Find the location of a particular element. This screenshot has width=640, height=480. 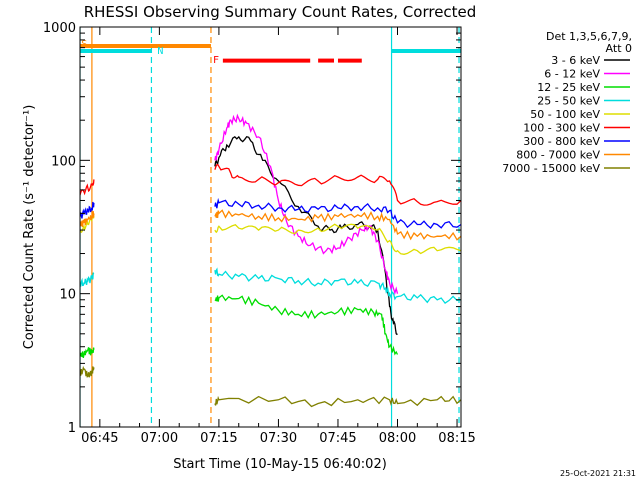

legend-entry-label: 3 - 6 keV is located at coordinates (575, 60).